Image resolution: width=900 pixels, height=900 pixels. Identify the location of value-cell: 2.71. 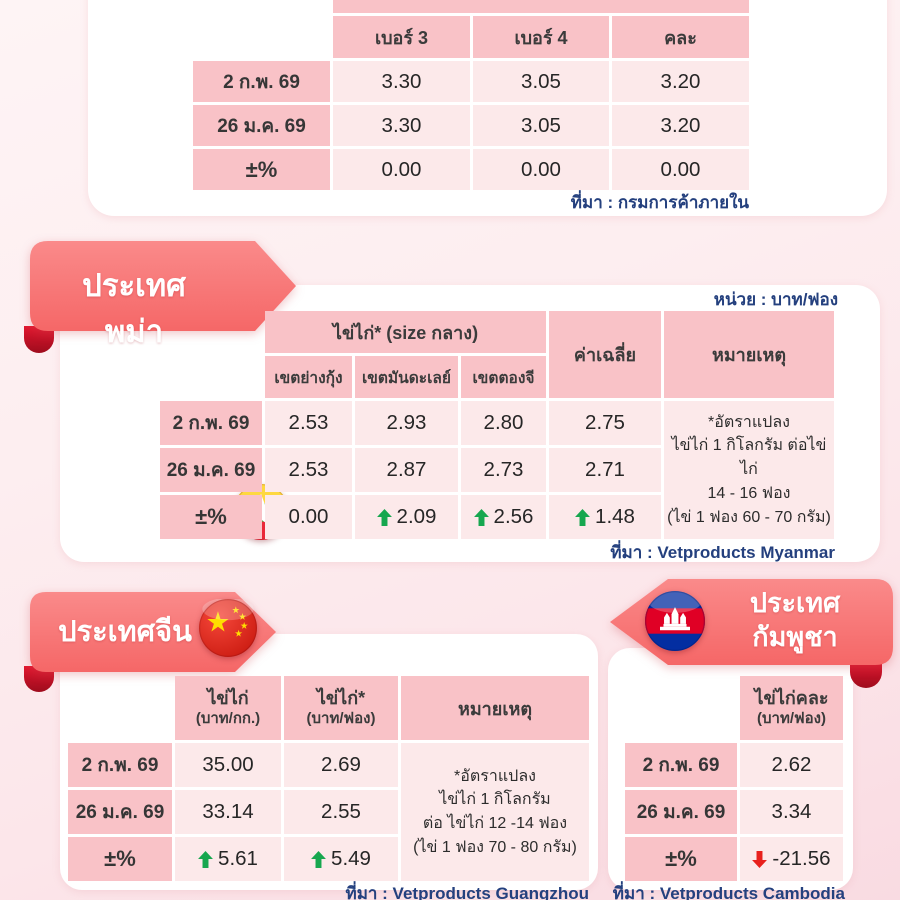
(605, 470).